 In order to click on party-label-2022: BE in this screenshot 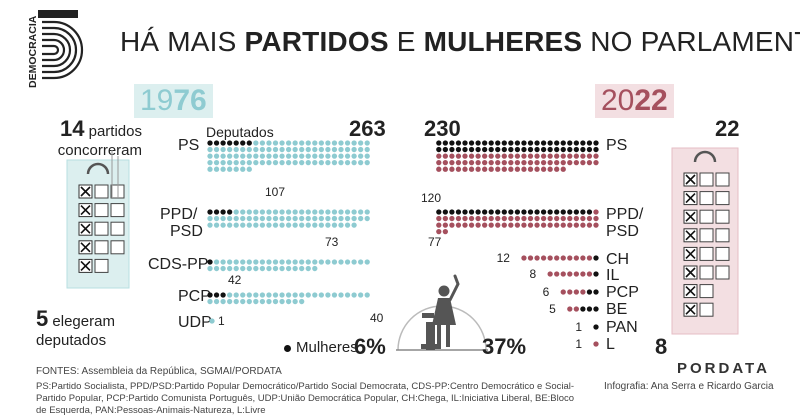, I will do `click(616, 309)`.